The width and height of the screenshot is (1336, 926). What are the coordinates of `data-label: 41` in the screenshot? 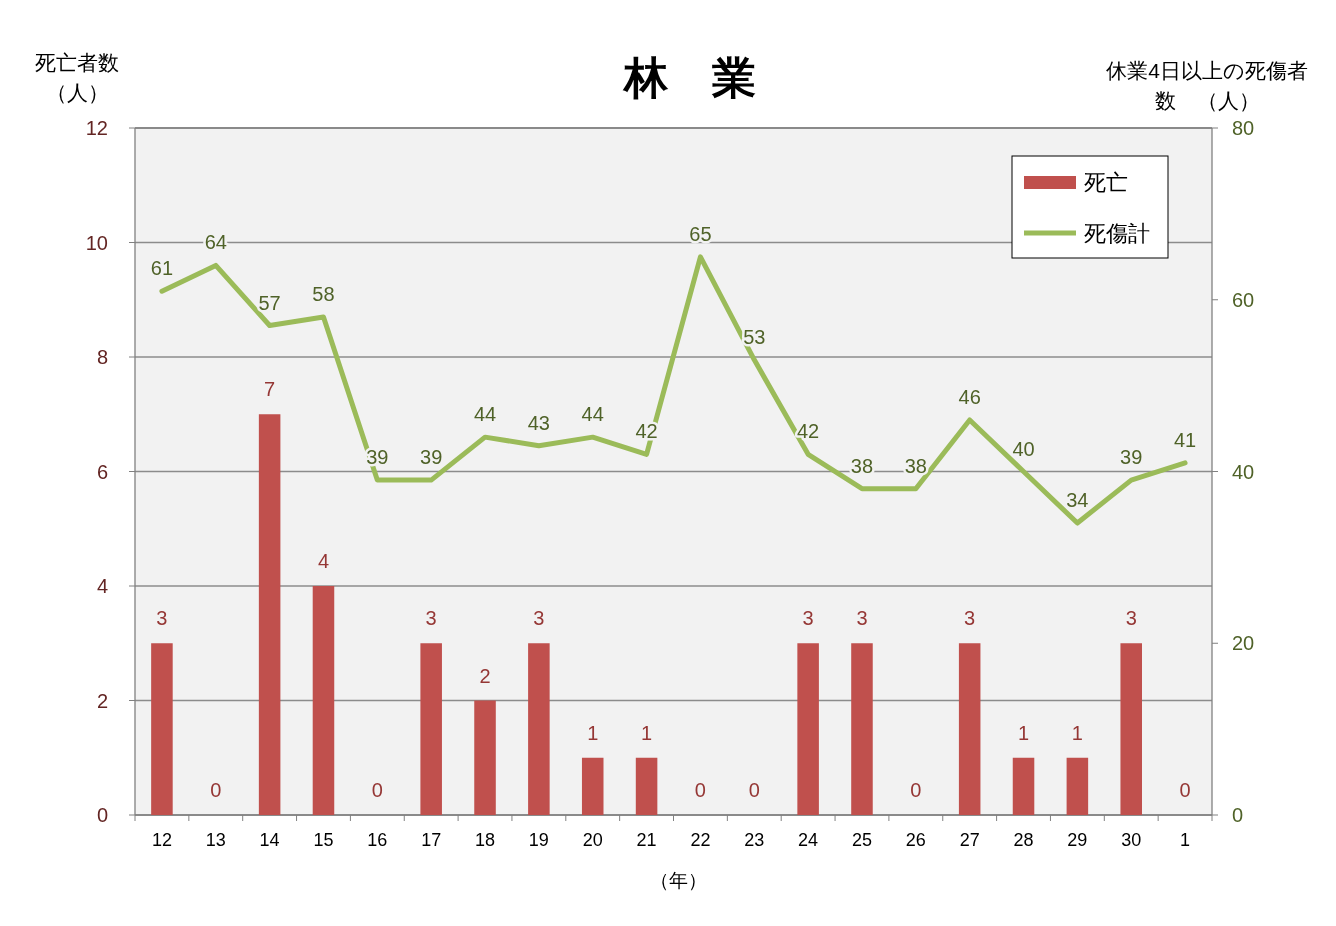 It's located at (1185, 439).